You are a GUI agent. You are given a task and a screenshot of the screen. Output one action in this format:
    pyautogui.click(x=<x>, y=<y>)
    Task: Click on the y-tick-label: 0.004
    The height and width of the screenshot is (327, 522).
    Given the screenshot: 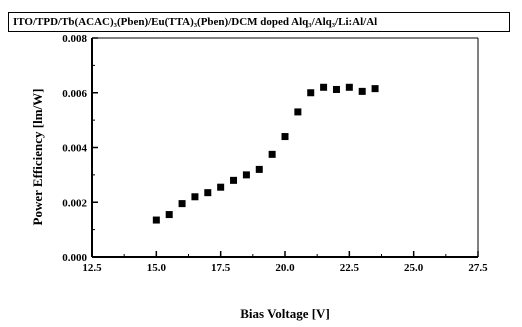 What is the action you would take?
    pyautogui.click(x=74, y=149)
    